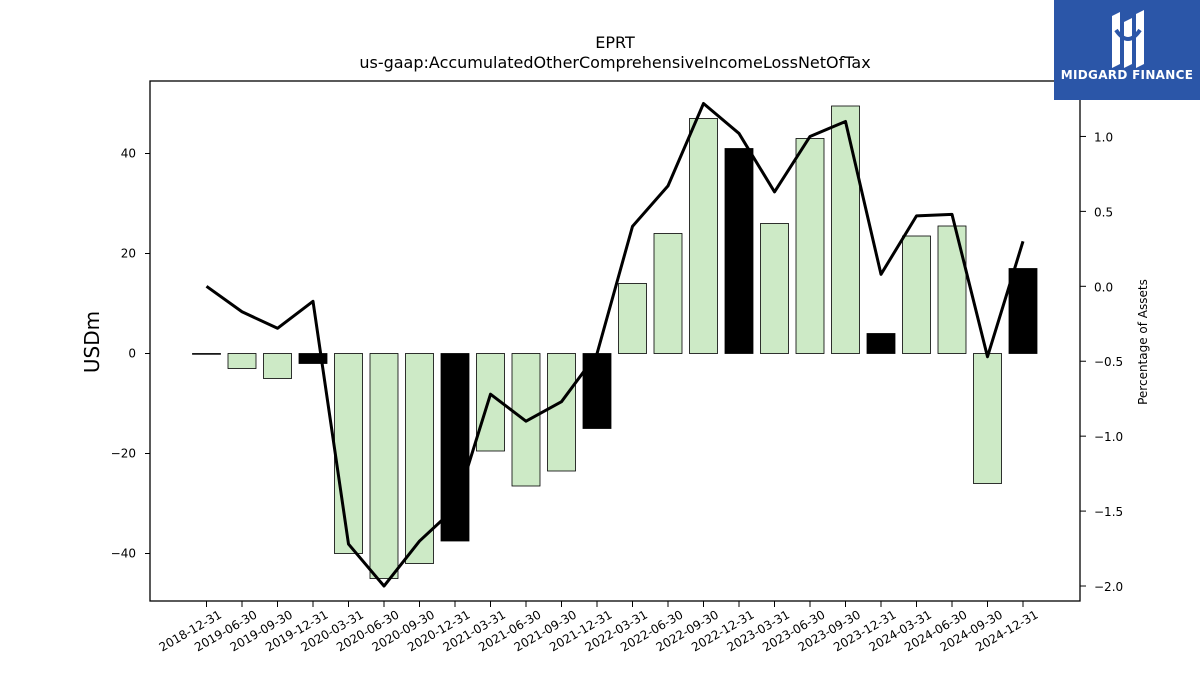 This screenshot has height=675, width=1200. What do you see at coordinates (1108, 587) in the screenshot?
I see `y2-tick-label: −2.0` at bounding box center [1108, 587].